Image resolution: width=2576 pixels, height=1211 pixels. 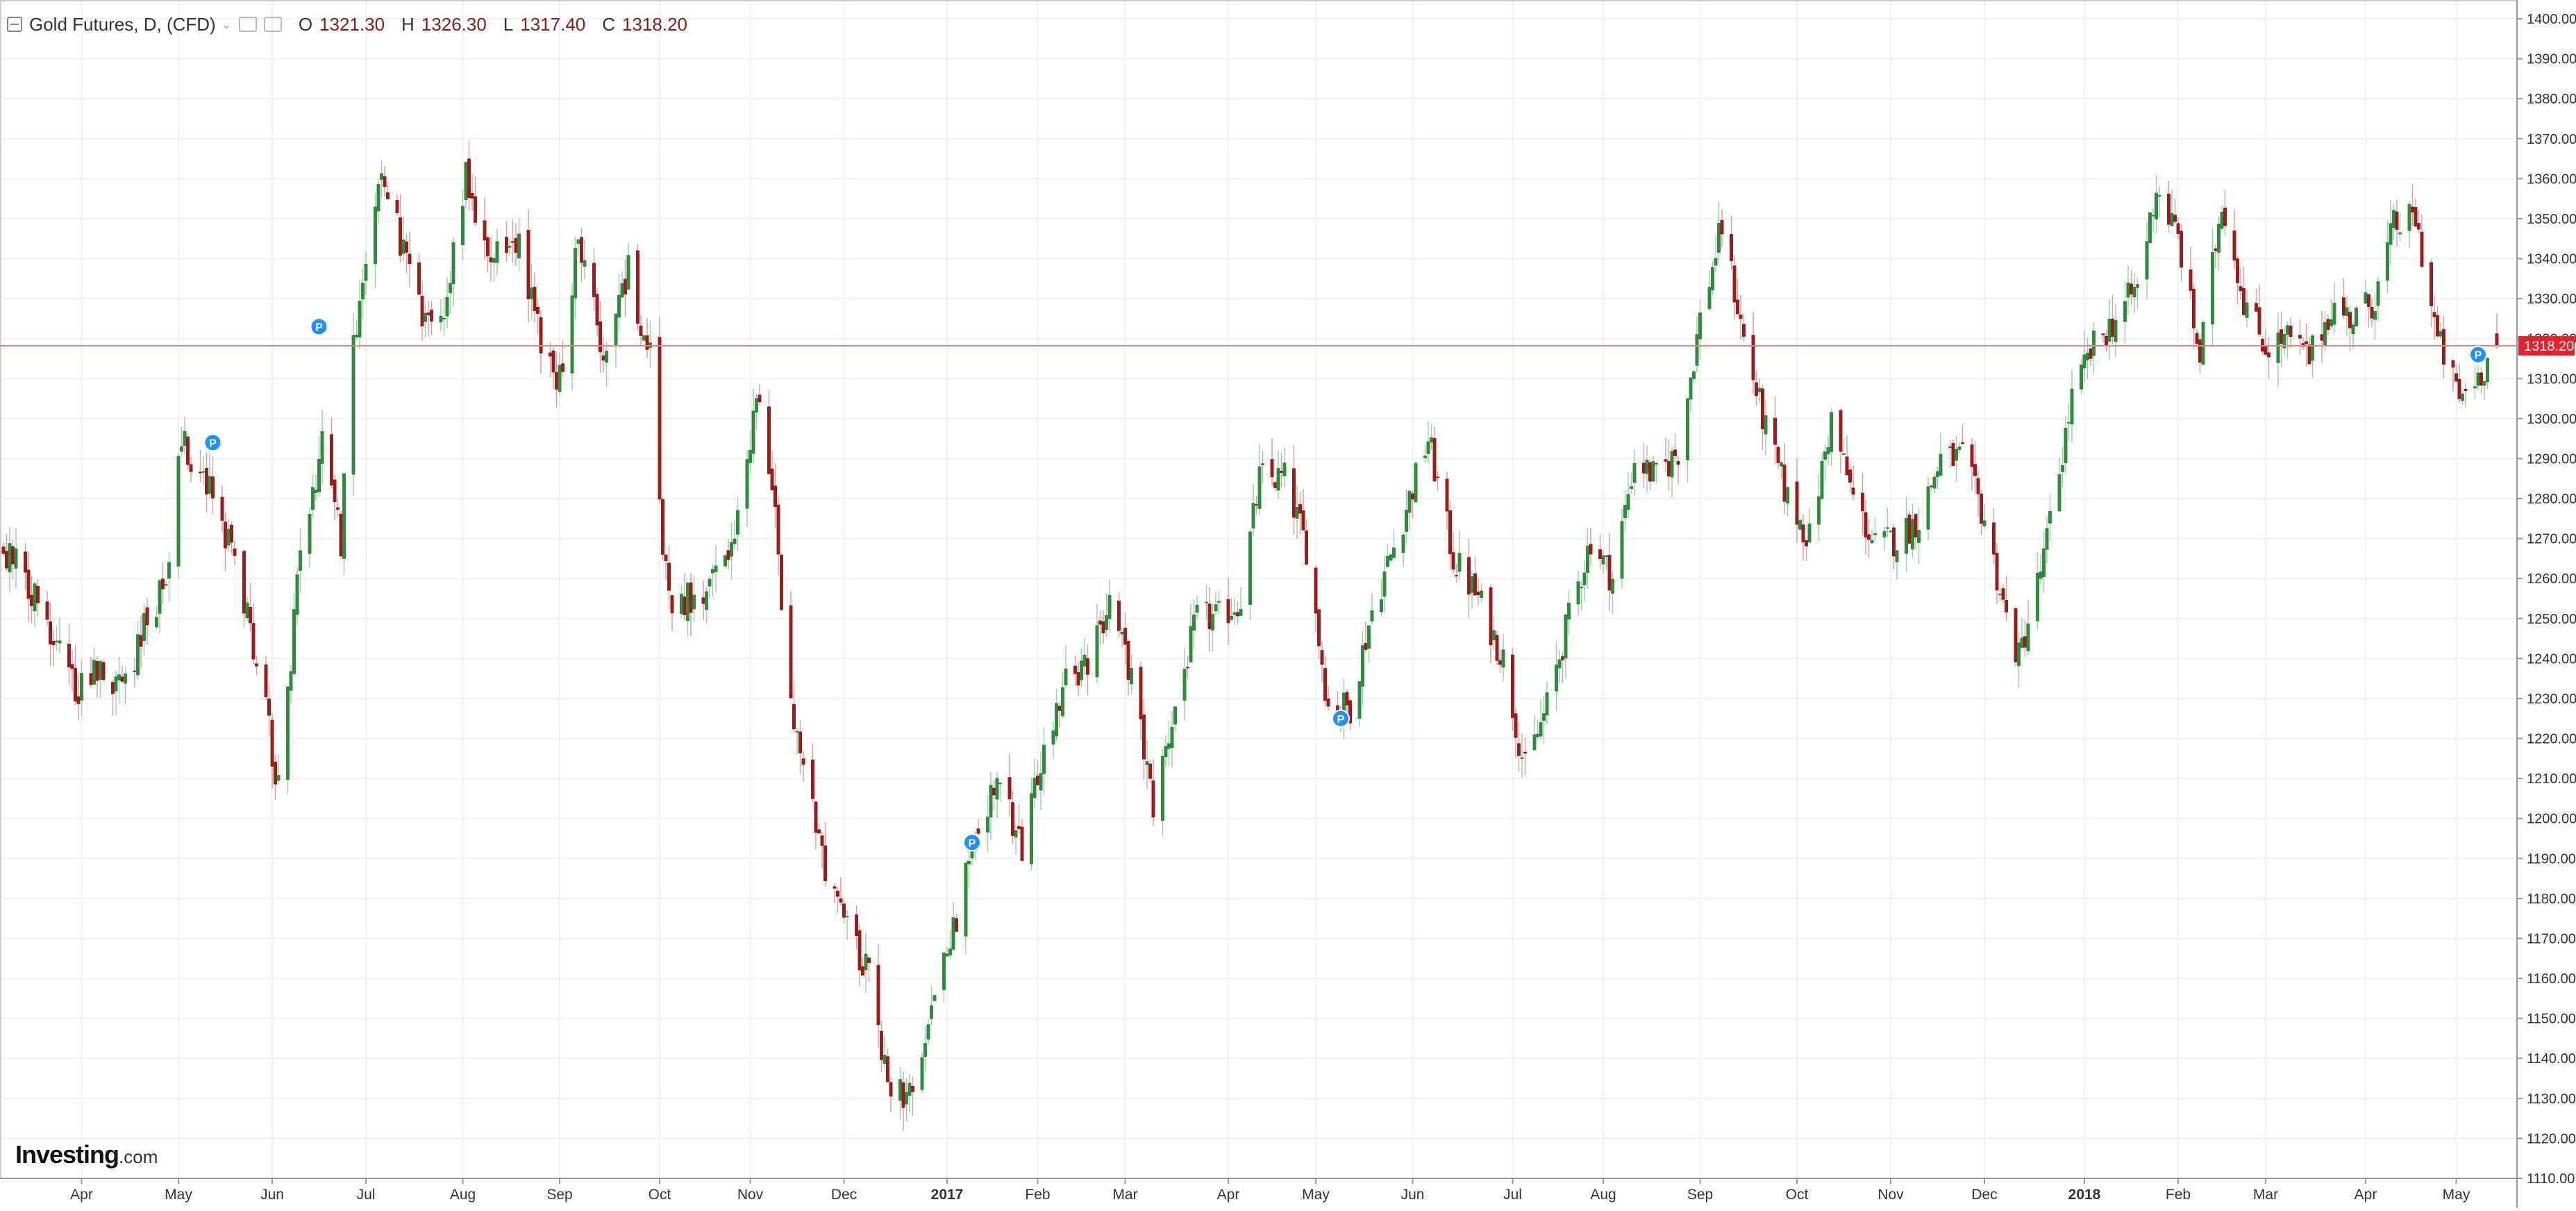 What do you see at coordinates (226, 24) in the screenshot?
I see `chevron-down-icon: ⌄` at bounding box center [226, 24].